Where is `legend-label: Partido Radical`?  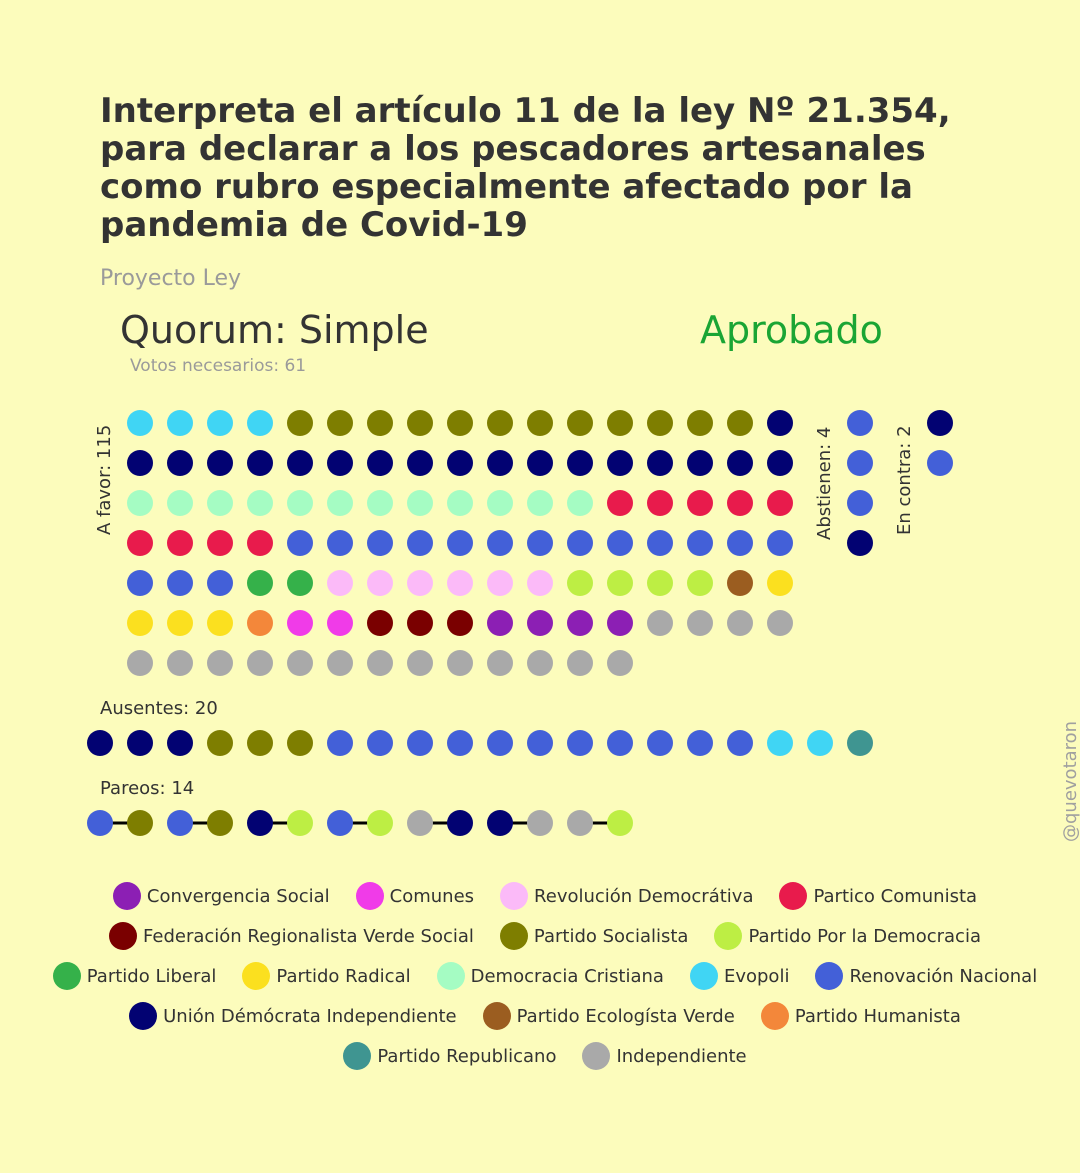 legend-label: Partido Radical is located at coordinates (343, 976).